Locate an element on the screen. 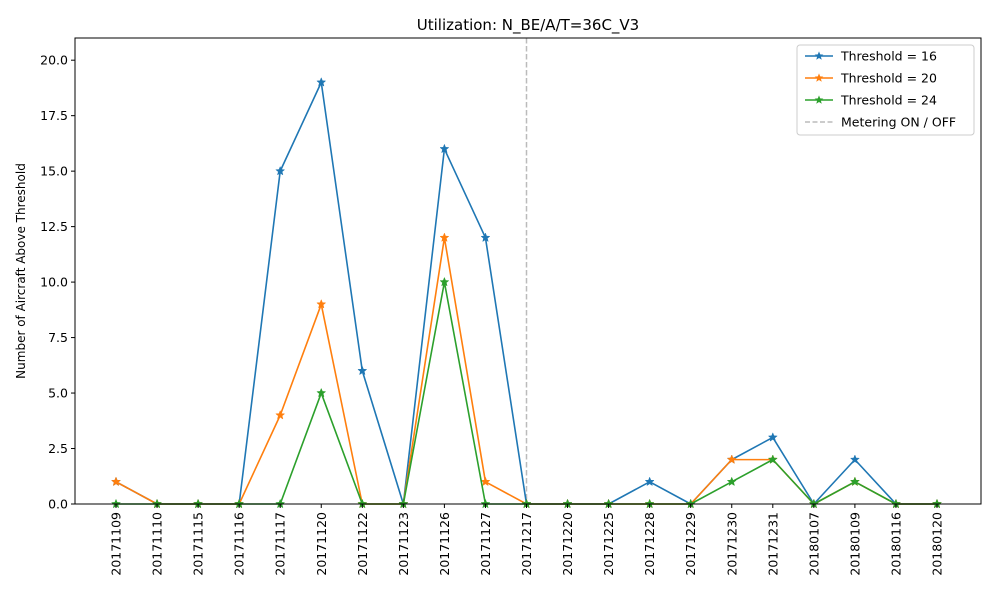  x-tick-label: 20171228 is located at coordinates (649, 544).